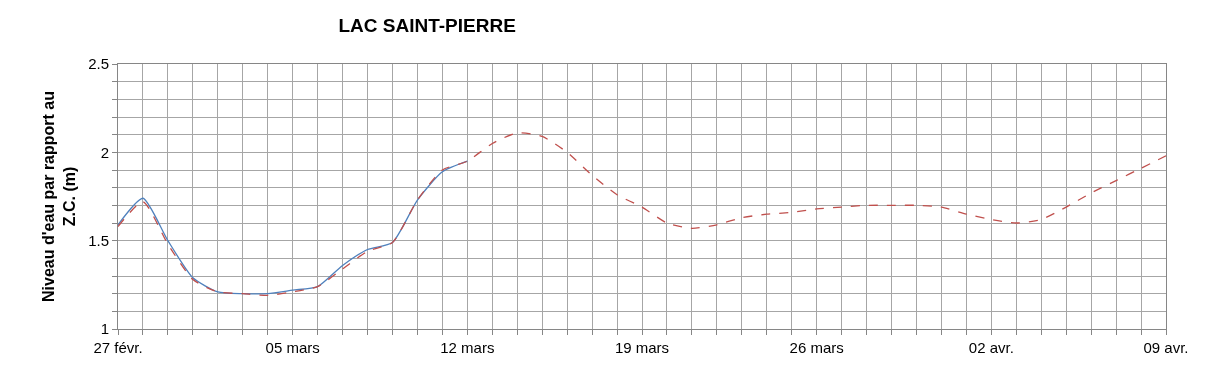 This screenshot has width=1209, height=378. What do you see at coordinates (816, 347) in the screenshot?
I see `x-tick-label: 26 mars` at bounding box center [816, 347].